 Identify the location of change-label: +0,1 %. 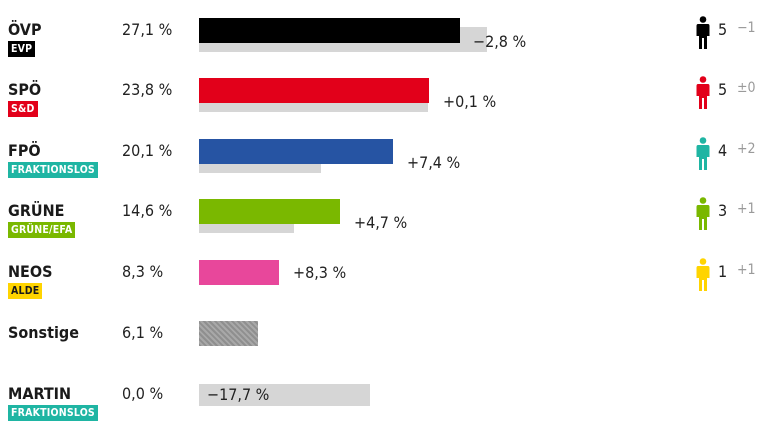
(470, 101).